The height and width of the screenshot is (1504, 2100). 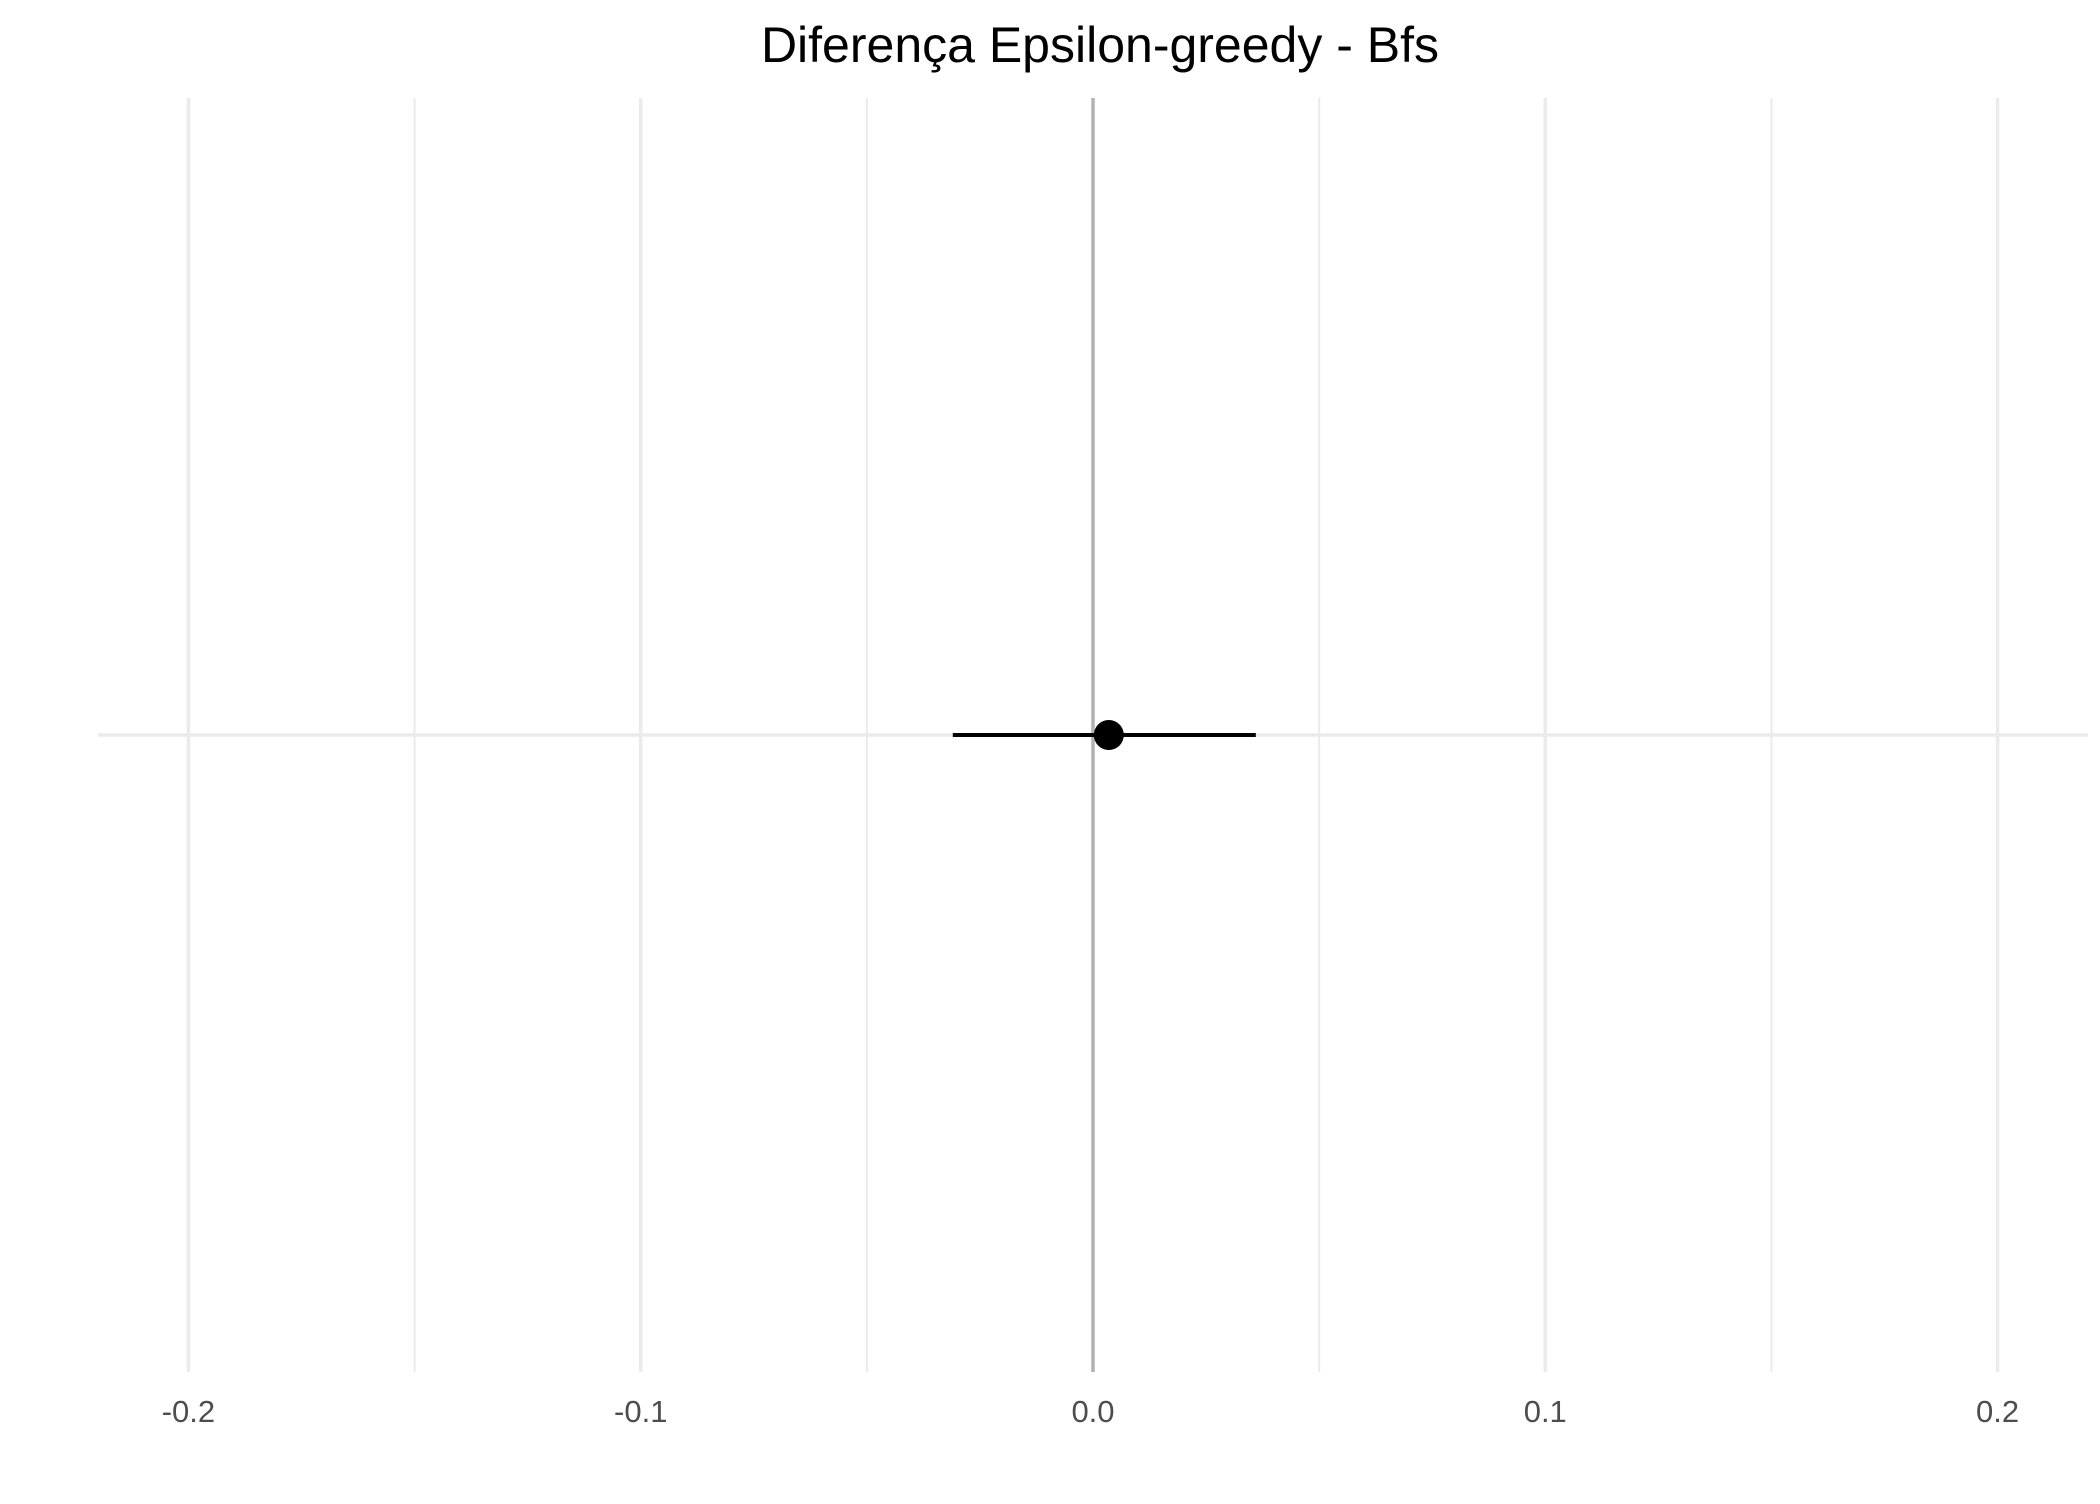 I want to click on chart-title: Diferença Epsilon-greedy - Bfs, so click(x=1100, y=45).